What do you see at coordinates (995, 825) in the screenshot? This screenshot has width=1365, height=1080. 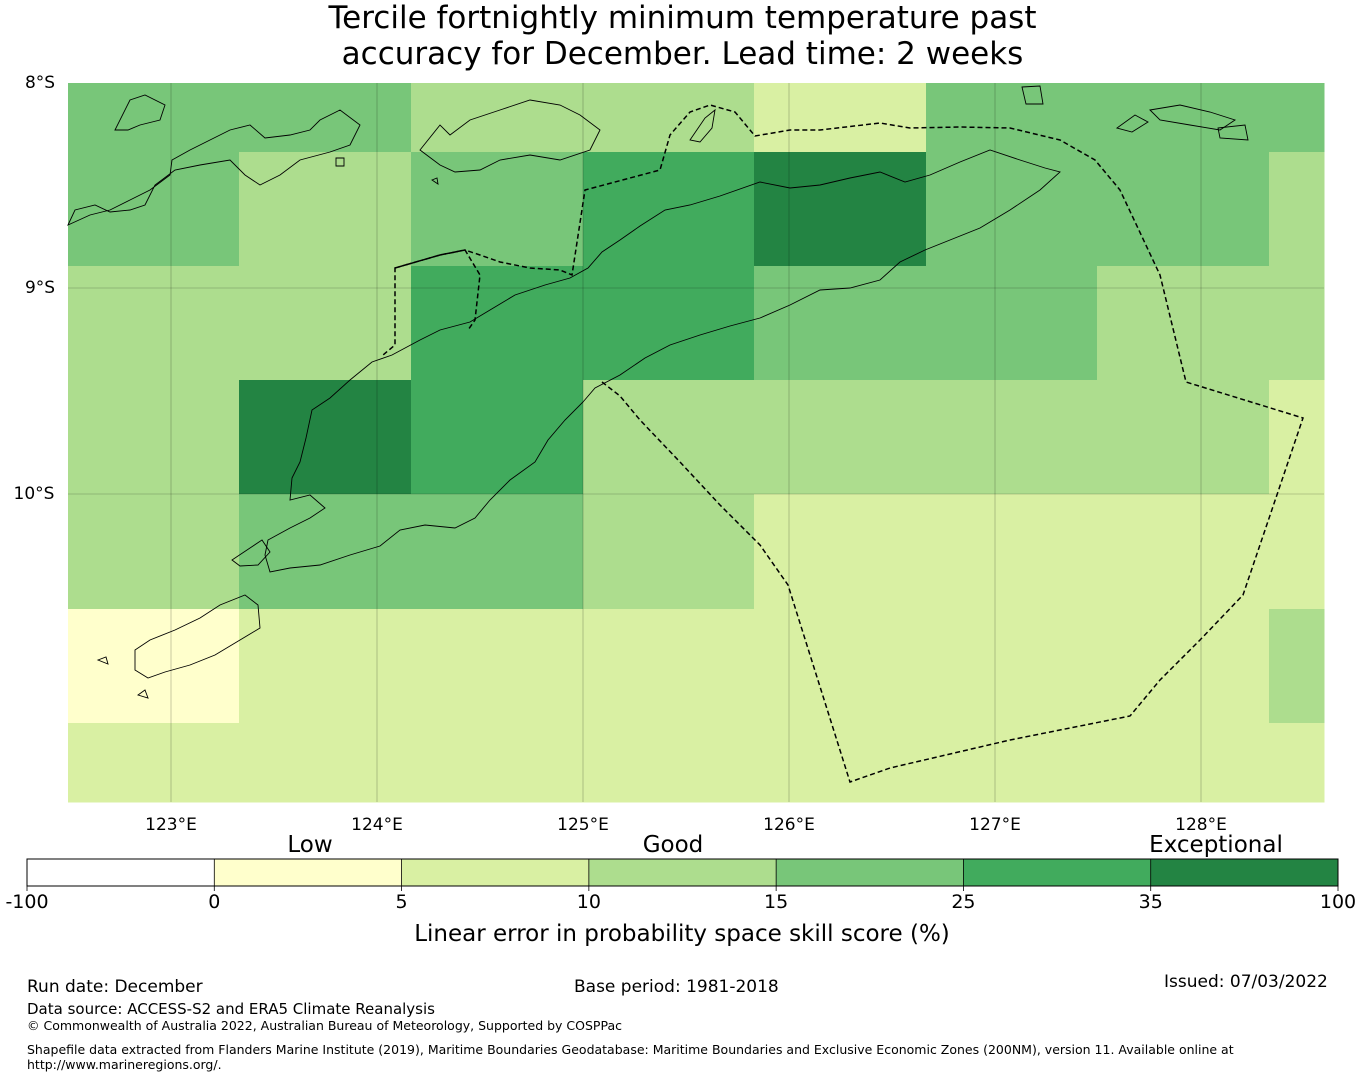 I see `lon-label-127e: 127°E` at bounding box center [995, 825].